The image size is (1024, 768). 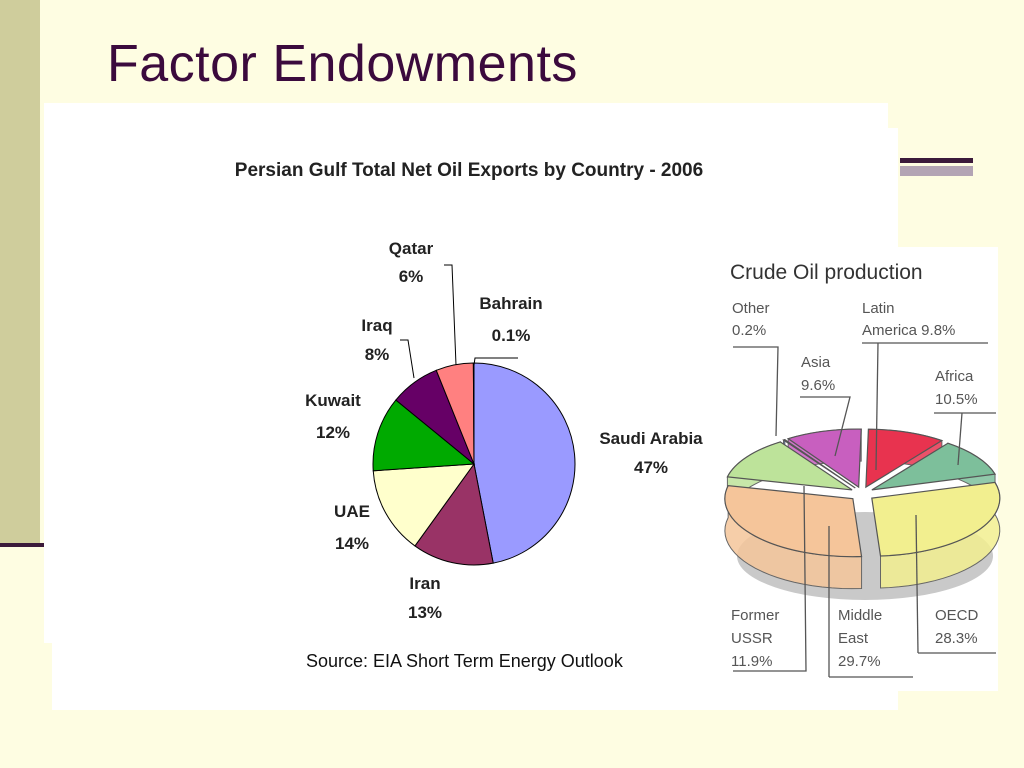 What do you see at coordinates (30, 545) in the screenshot?
I see `left-decor-rule` at bounding box center [30, 545].